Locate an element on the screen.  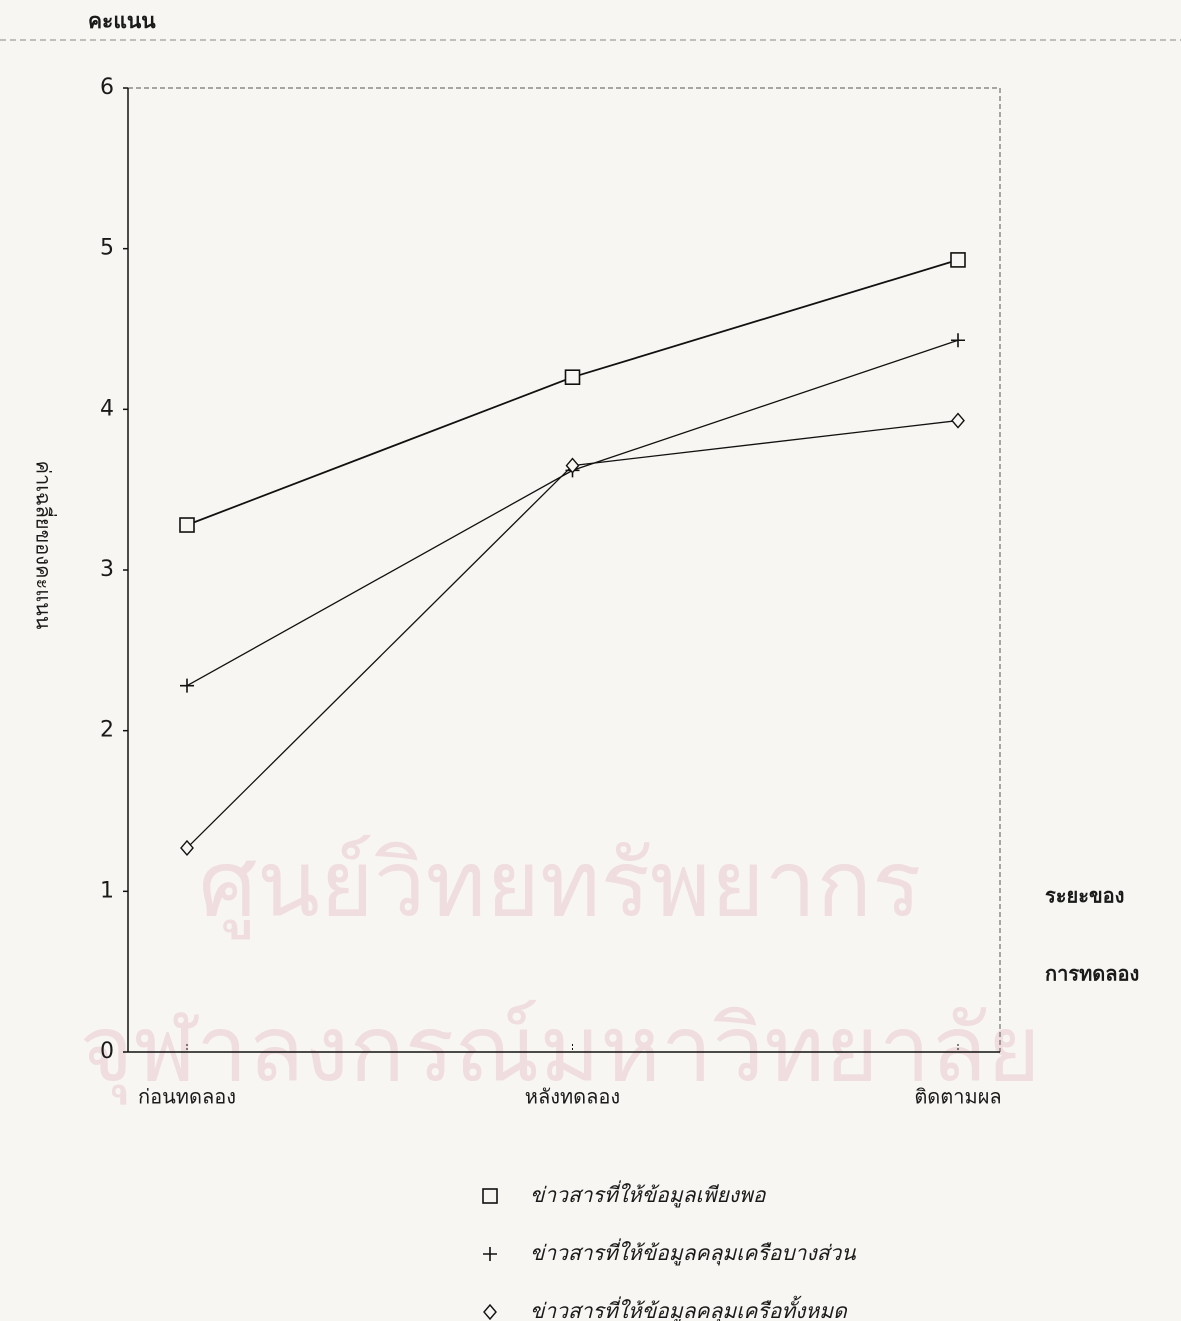
legend-text: ข่าวสารที่ให้ข้อมูลคลุมเครือบางส่วน is located at coordinates (693, 1252).